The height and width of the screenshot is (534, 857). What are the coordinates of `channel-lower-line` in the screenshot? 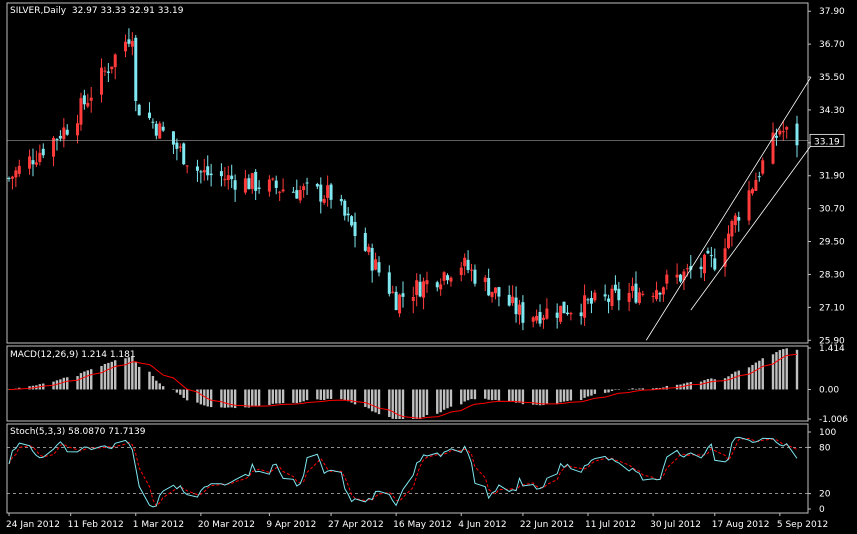 It's located at (751, 228).